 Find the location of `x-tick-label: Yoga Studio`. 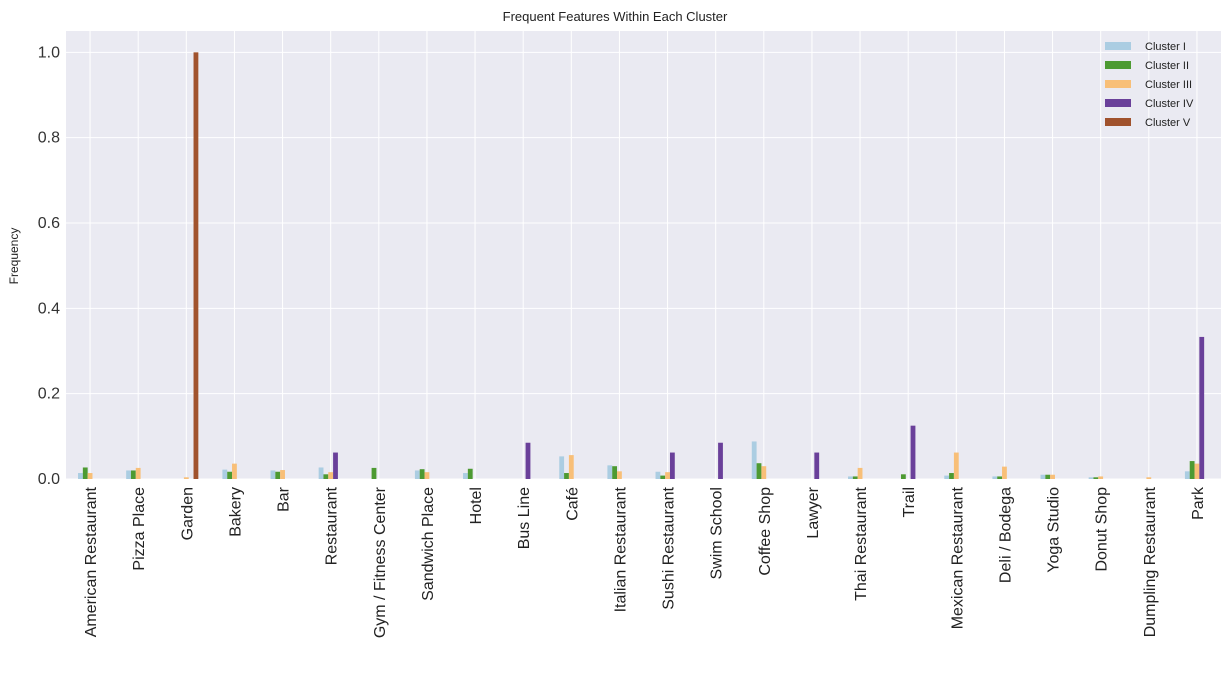

x-tick-label: Yoga Studio is located at coordinates (1054, 530).